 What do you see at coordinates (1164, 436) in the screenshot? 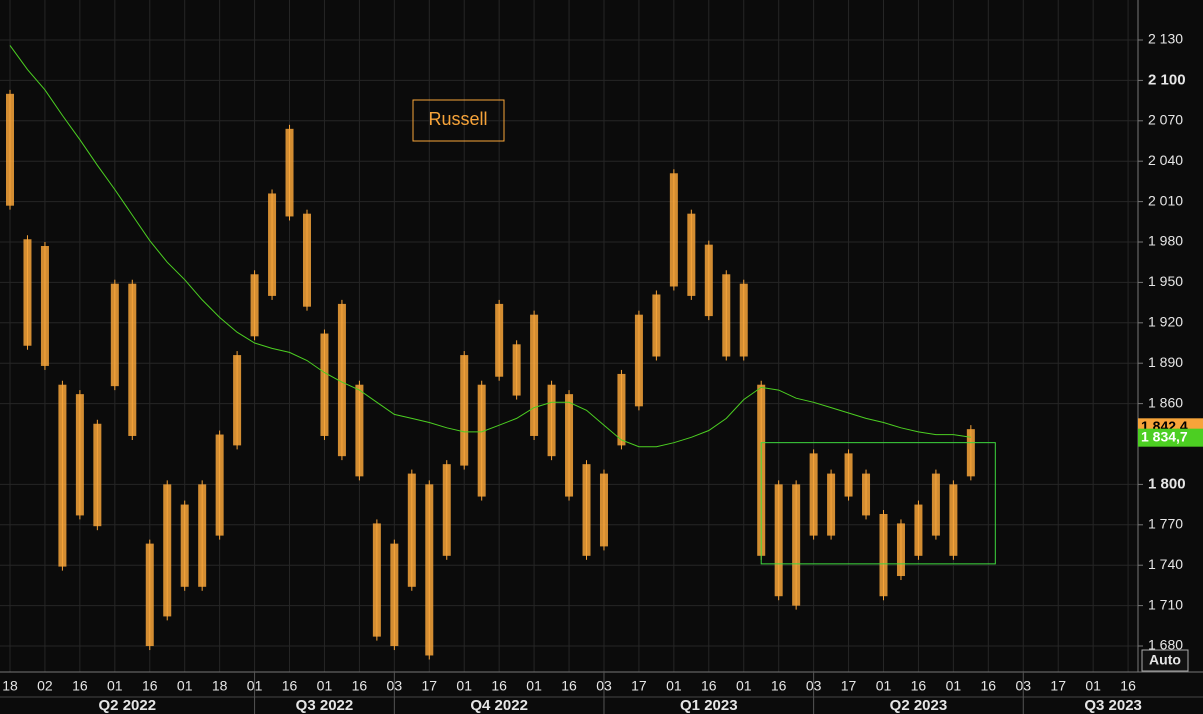
I see `price-tag-label: 1 834,7` at bounding box center [1164, 436].